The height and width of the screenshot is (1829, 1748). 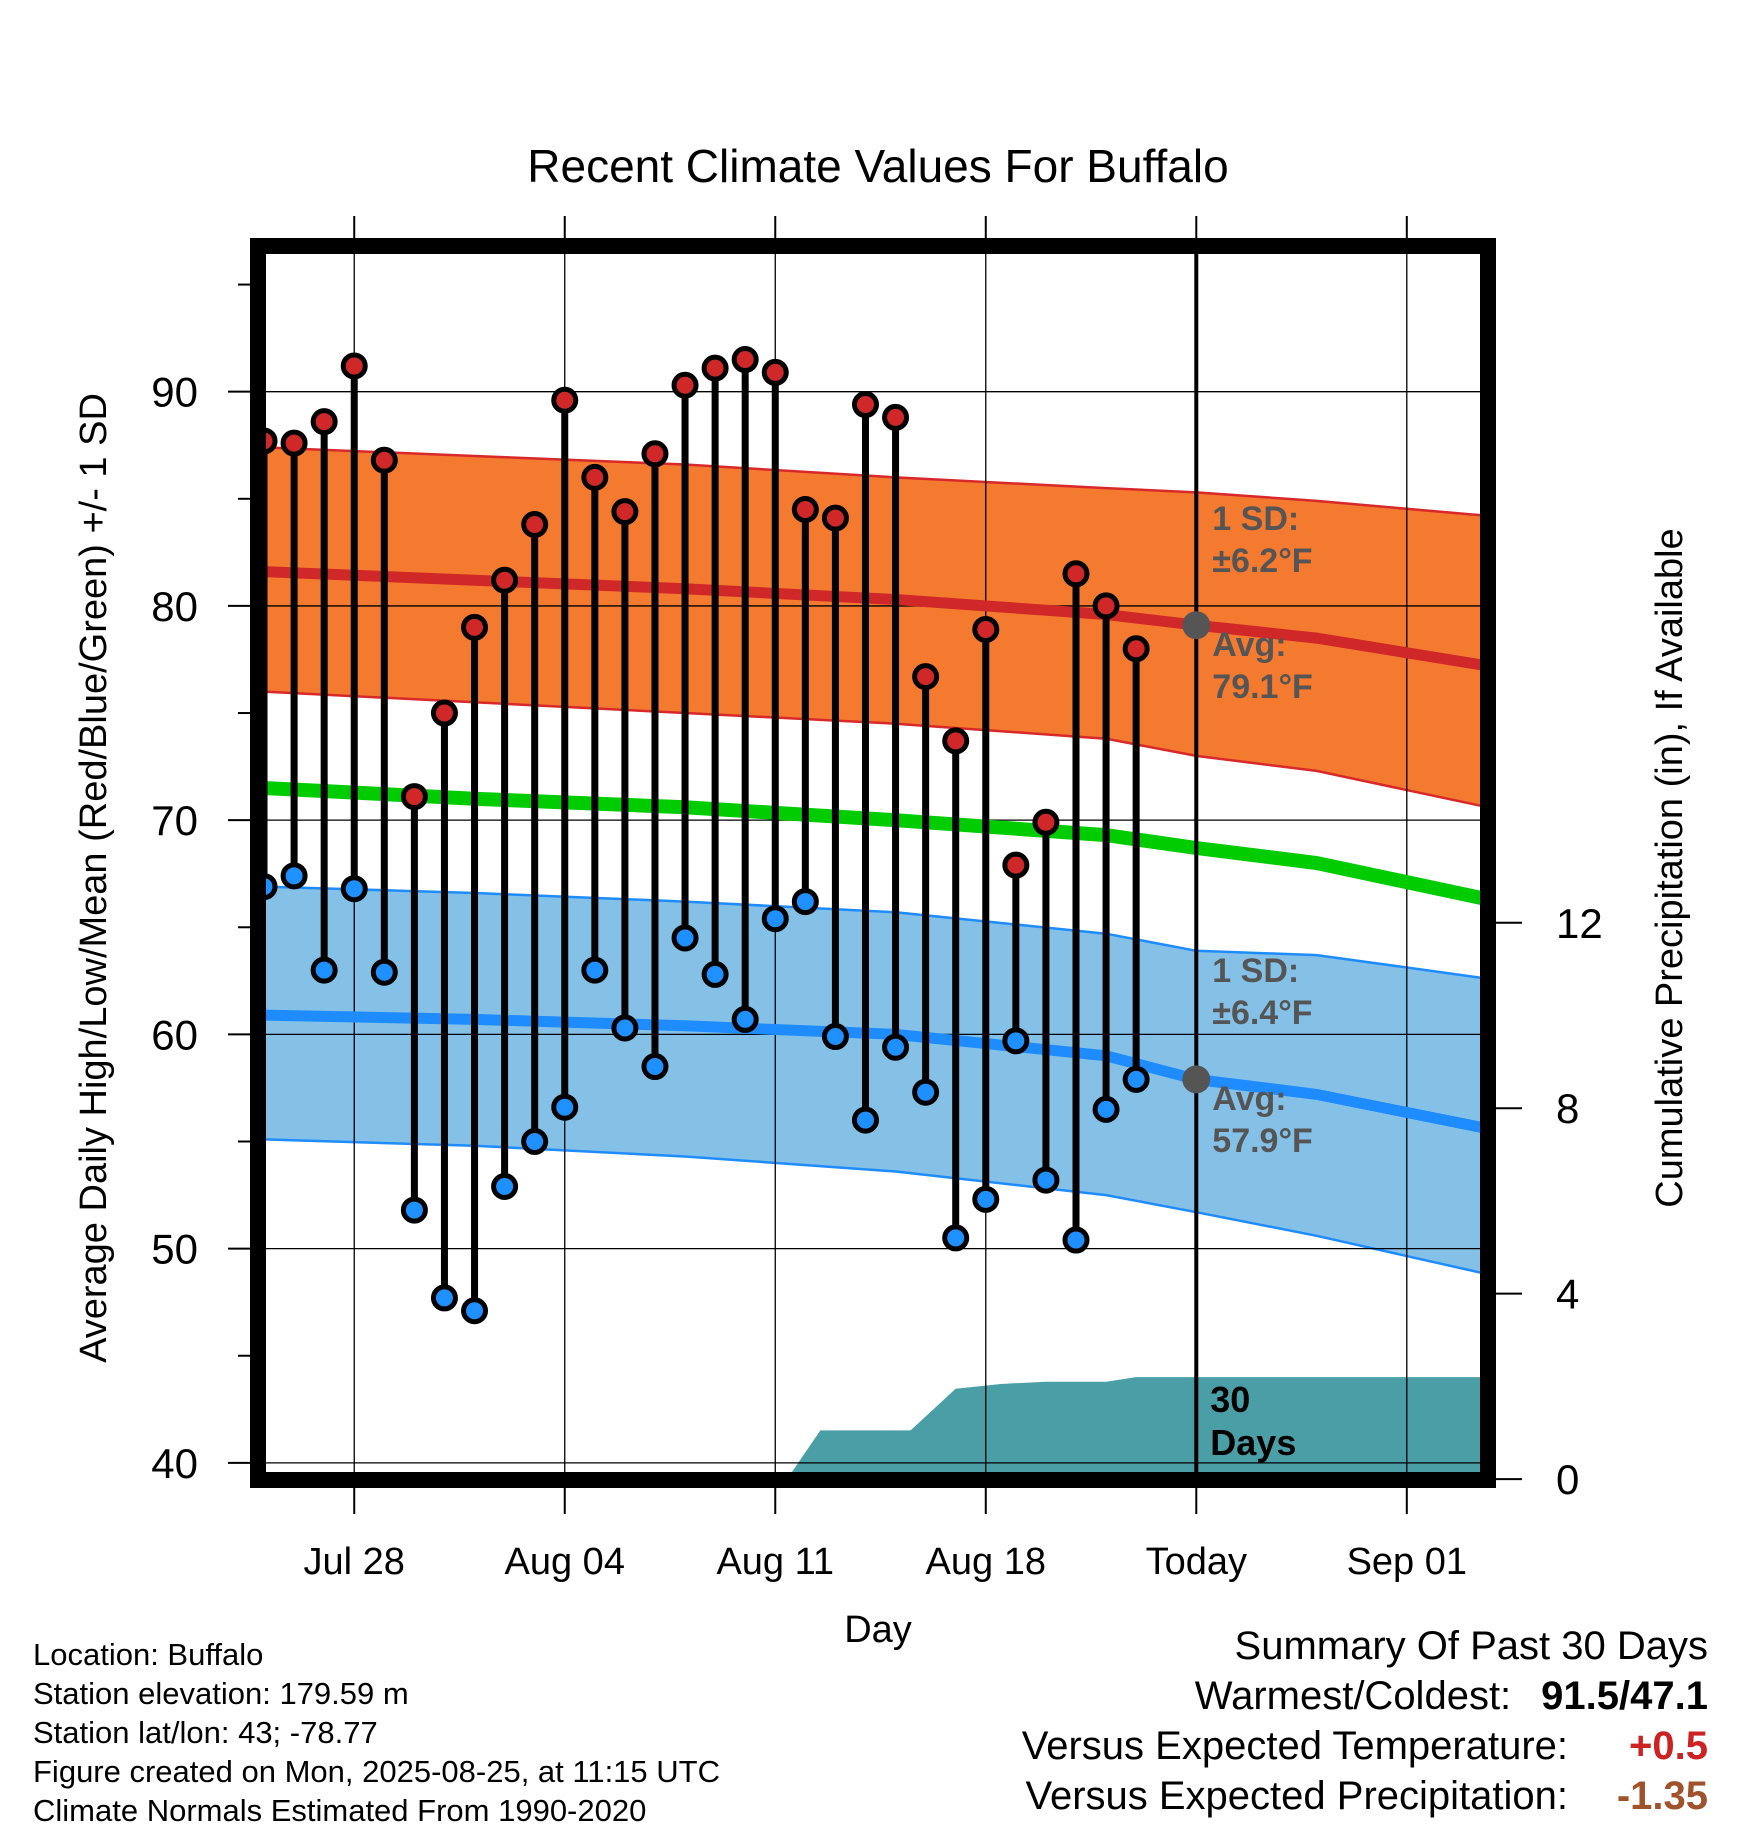 What do you see at coordinates (876, 1207) in the screenshot?
I see `low-sd-lower-edge` at bounding box center [876, 1207].